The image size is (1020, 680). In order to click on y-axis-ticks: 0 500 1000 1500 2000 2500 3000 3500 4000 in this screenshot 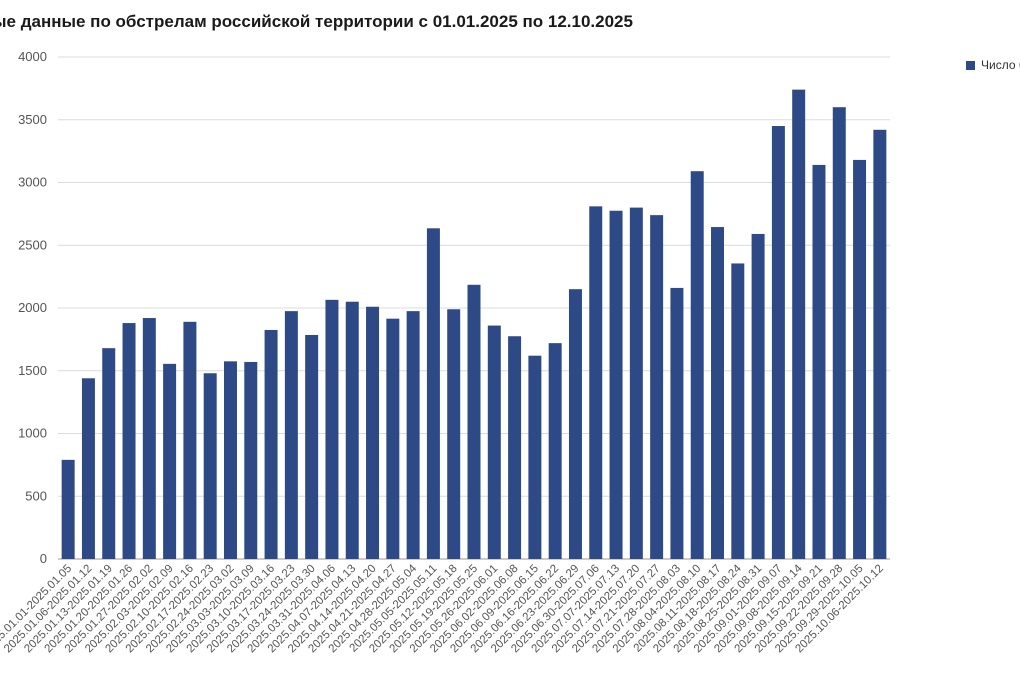, I will do `click(32, 307)`.